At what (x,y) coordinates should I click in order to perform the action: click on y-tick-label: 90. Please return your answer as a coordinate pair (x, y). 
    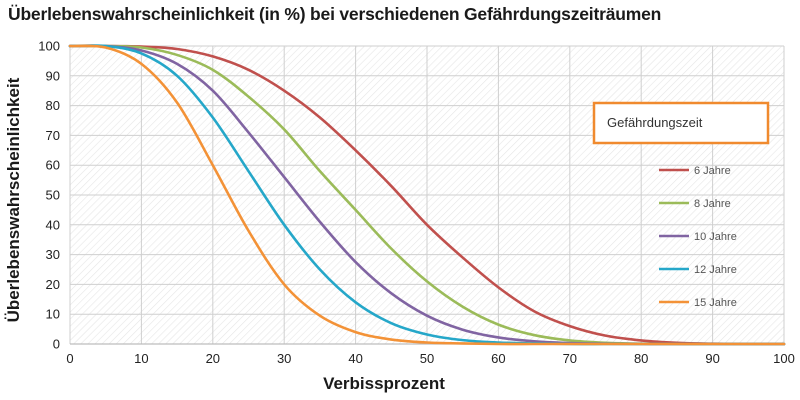
    Looking at the image, I should click on (53, 75).